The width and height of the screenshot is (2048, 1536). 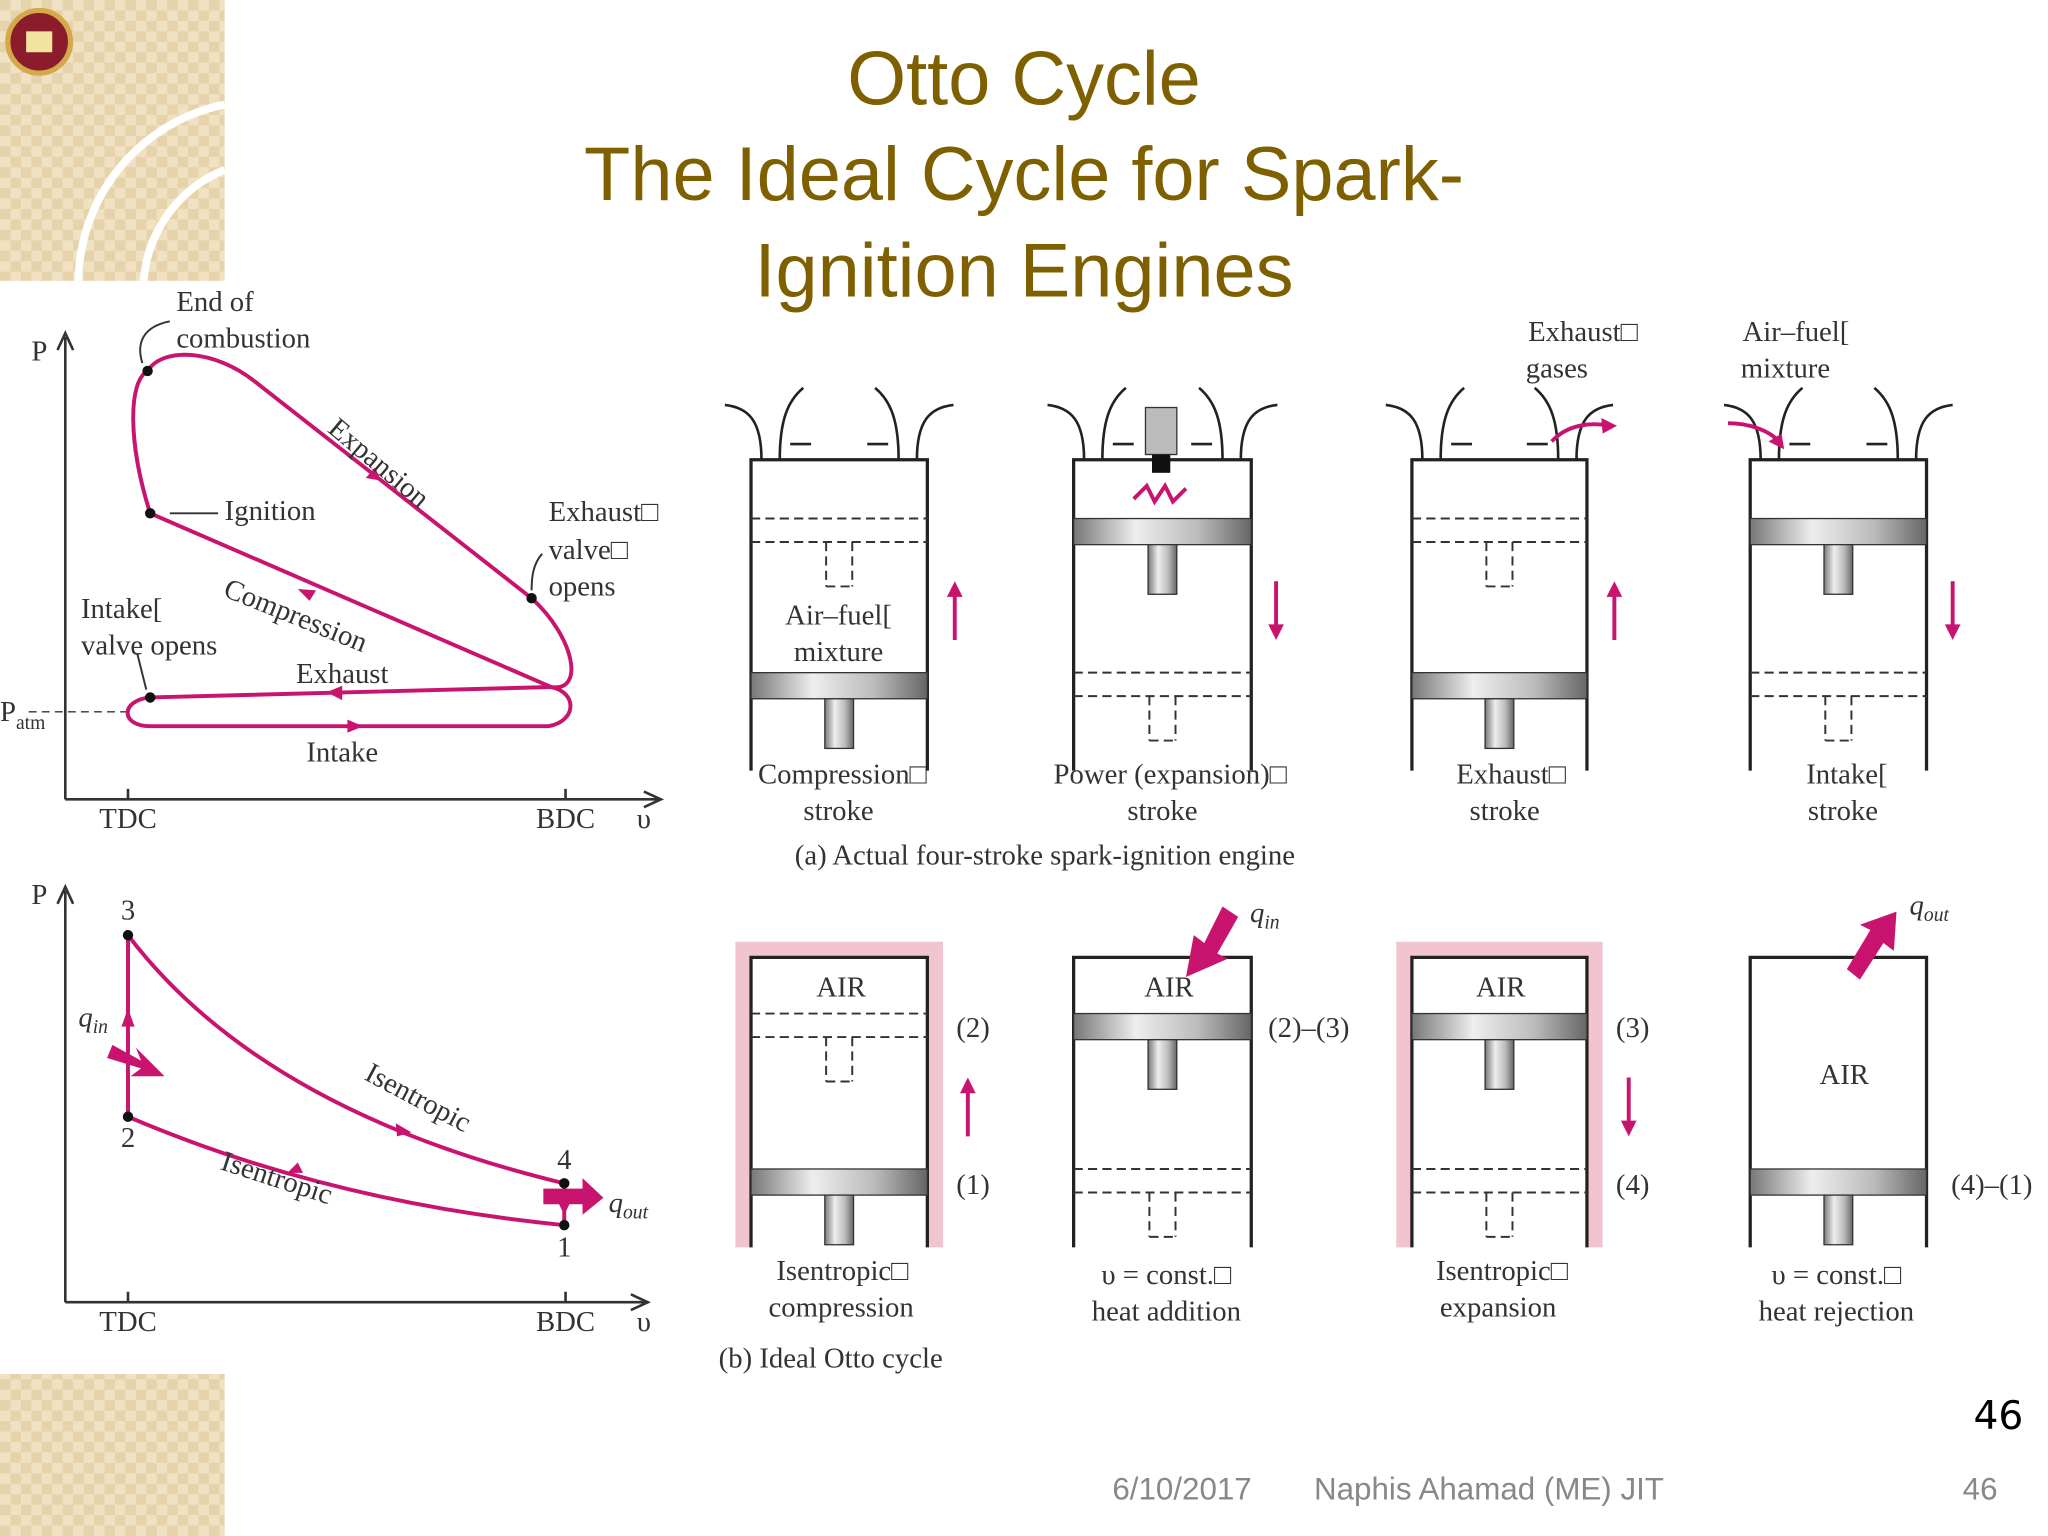 What do you see at coordinates (22, 715) in the screenshot?
I see `axis-label: Patm` at bounding box center [22, 715].